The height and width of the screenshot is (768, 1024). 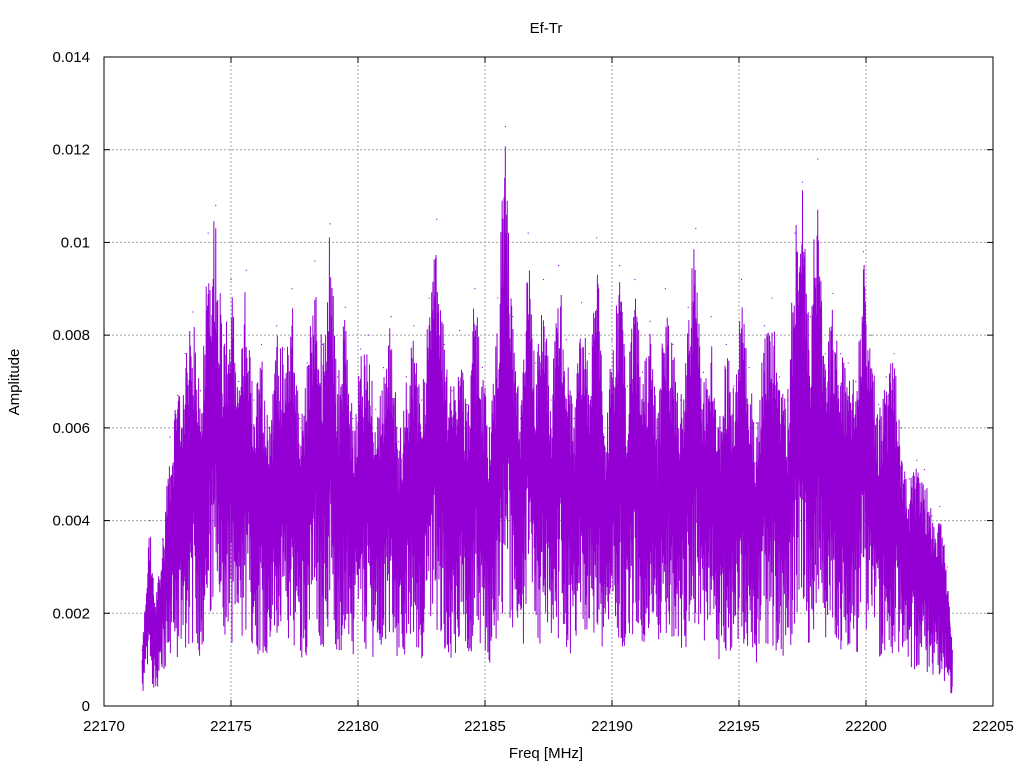 I want to click on y-tick-label: 0, so click(x=86, y=706).